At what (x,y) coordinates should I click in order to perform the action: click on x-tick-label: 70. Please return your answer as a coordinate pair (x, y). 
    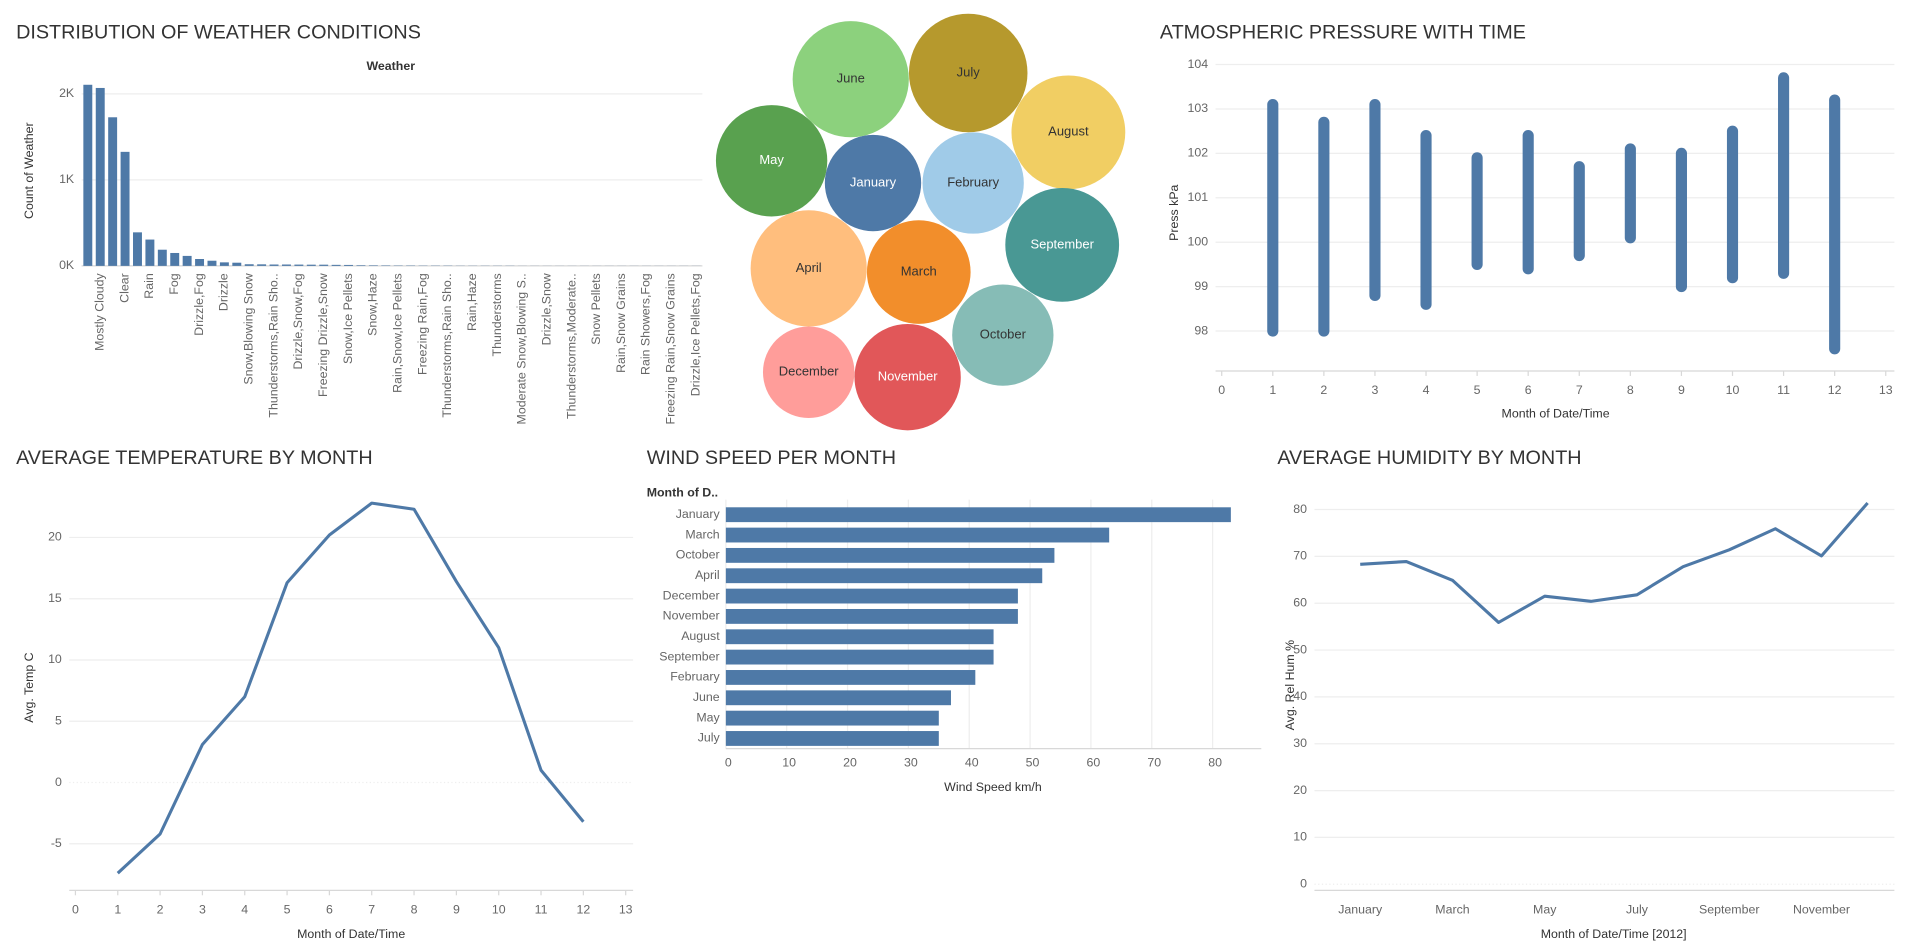
    Looking at the image, I should click on (1154, 763).